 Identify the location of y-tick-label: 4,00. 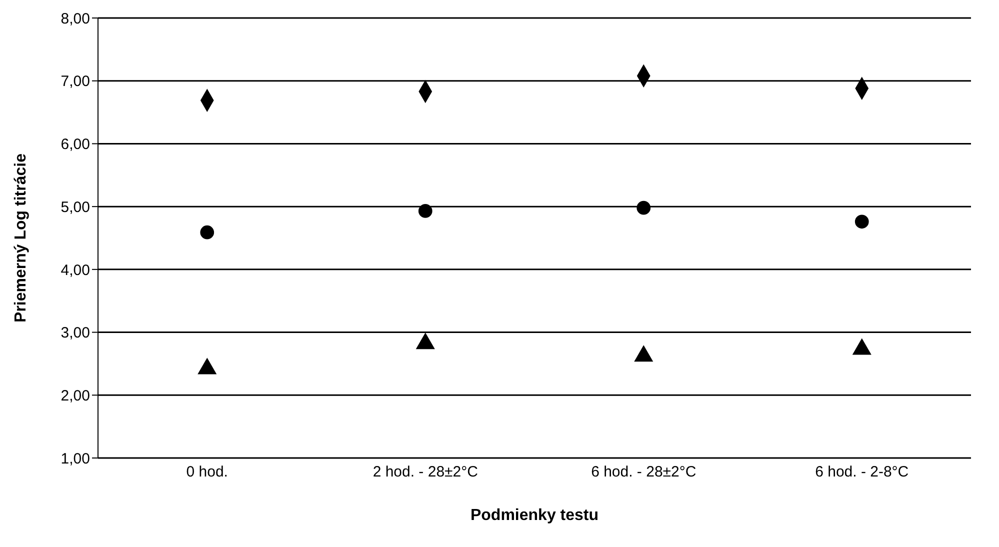
(75, 270).